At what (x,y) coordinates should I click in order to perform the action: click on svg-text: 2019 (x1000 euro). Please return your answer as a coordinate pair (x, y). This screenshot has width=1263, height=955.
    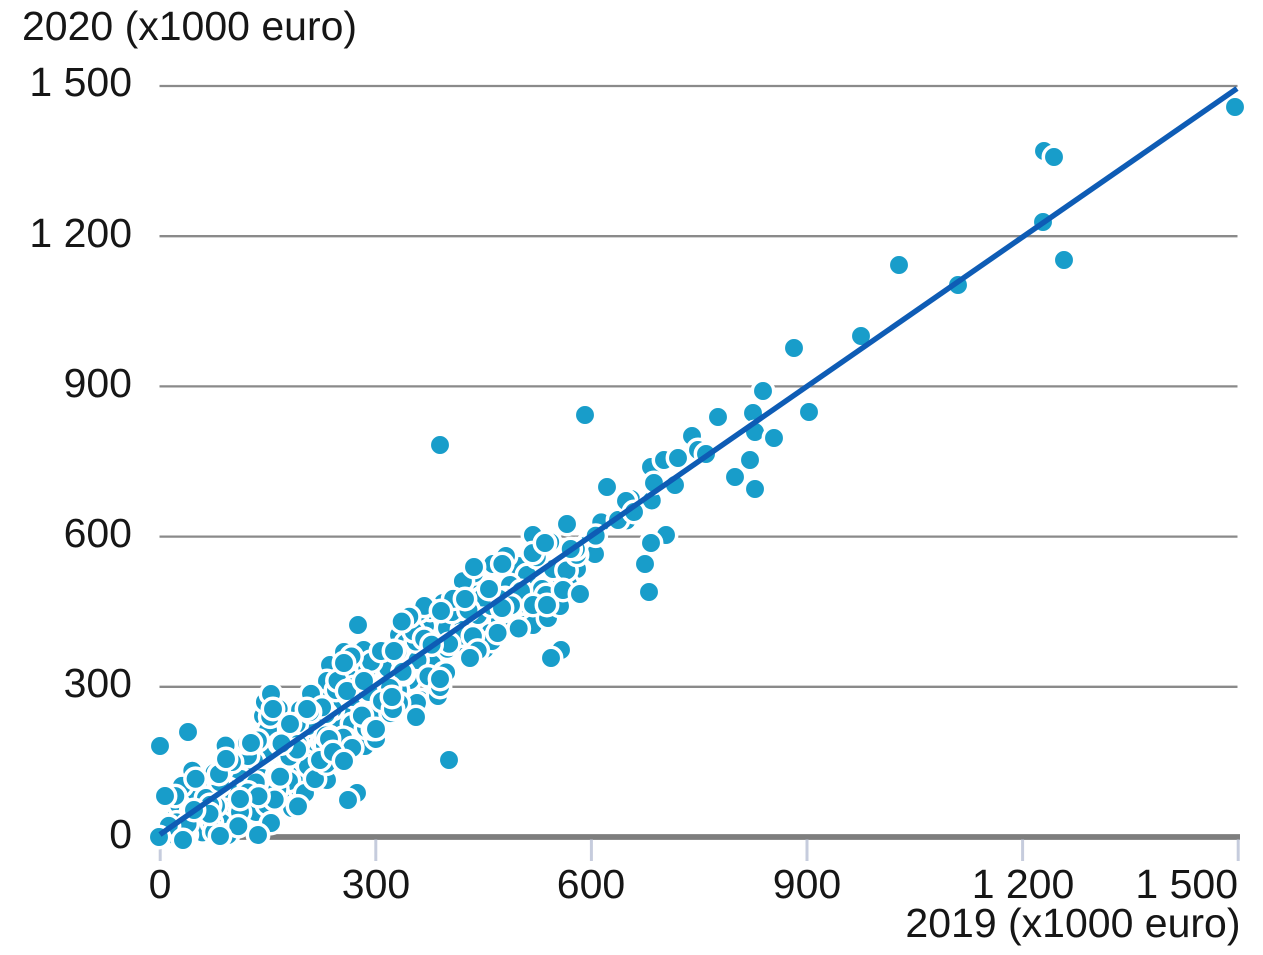
    Looking at the image, I should click on (1072, 923).